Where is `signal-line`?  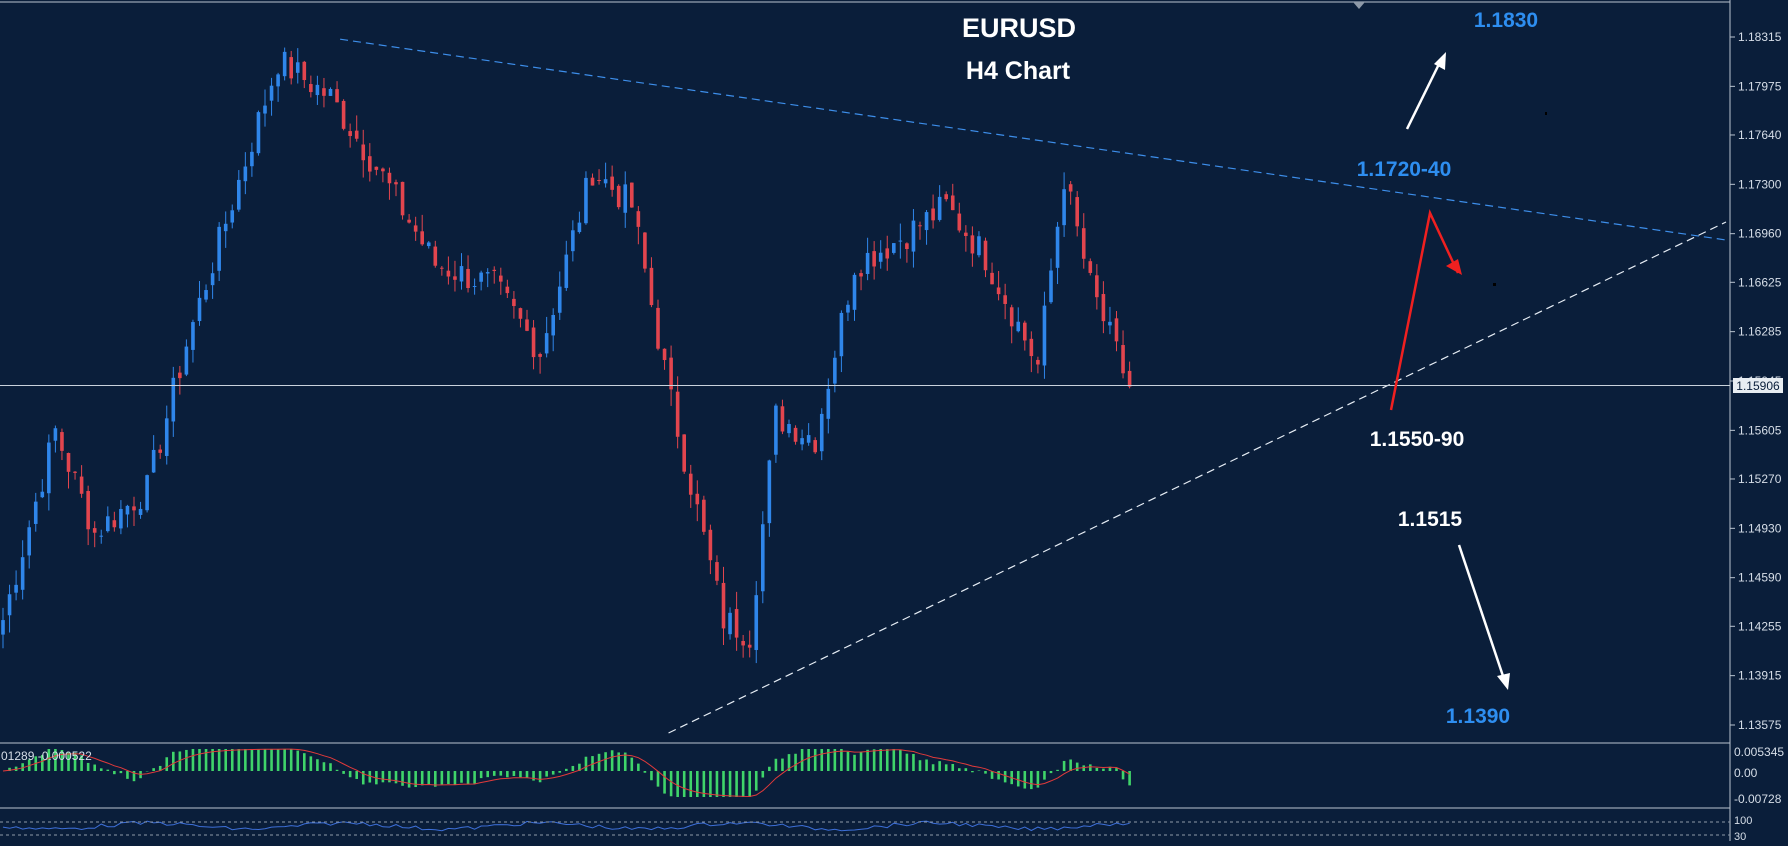
signal-line is located at coordinates (566, 773).